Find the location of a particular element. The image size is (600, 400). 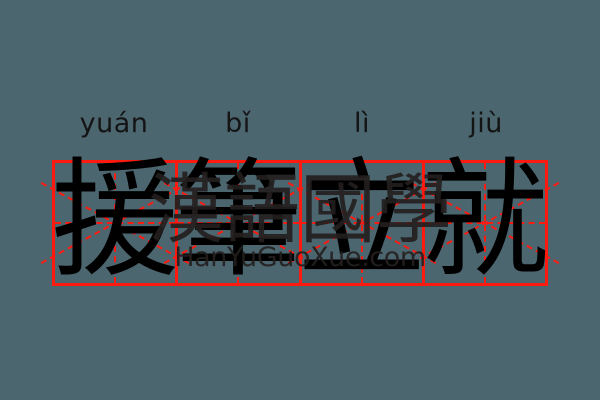

character-text-2: 筆 is located at coordinates (238, 220).